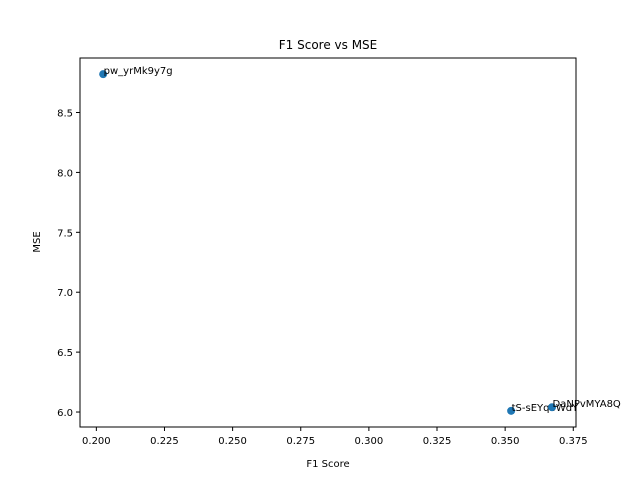 The width and height of the screenshot is (640, 480). What do you see at coordinates (65, 353) in the screenshot?
I see `y-tick-label: 6.5` at bounding box center [65, 353].